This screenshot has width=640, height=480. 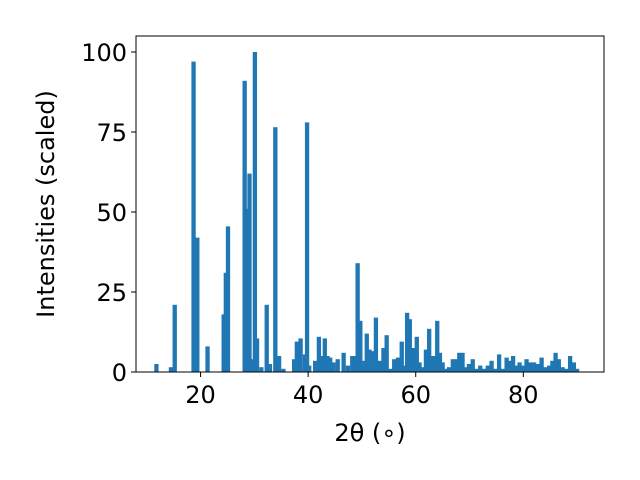 I want to click on x-tick-label: 80, so click(x=523, y=395).